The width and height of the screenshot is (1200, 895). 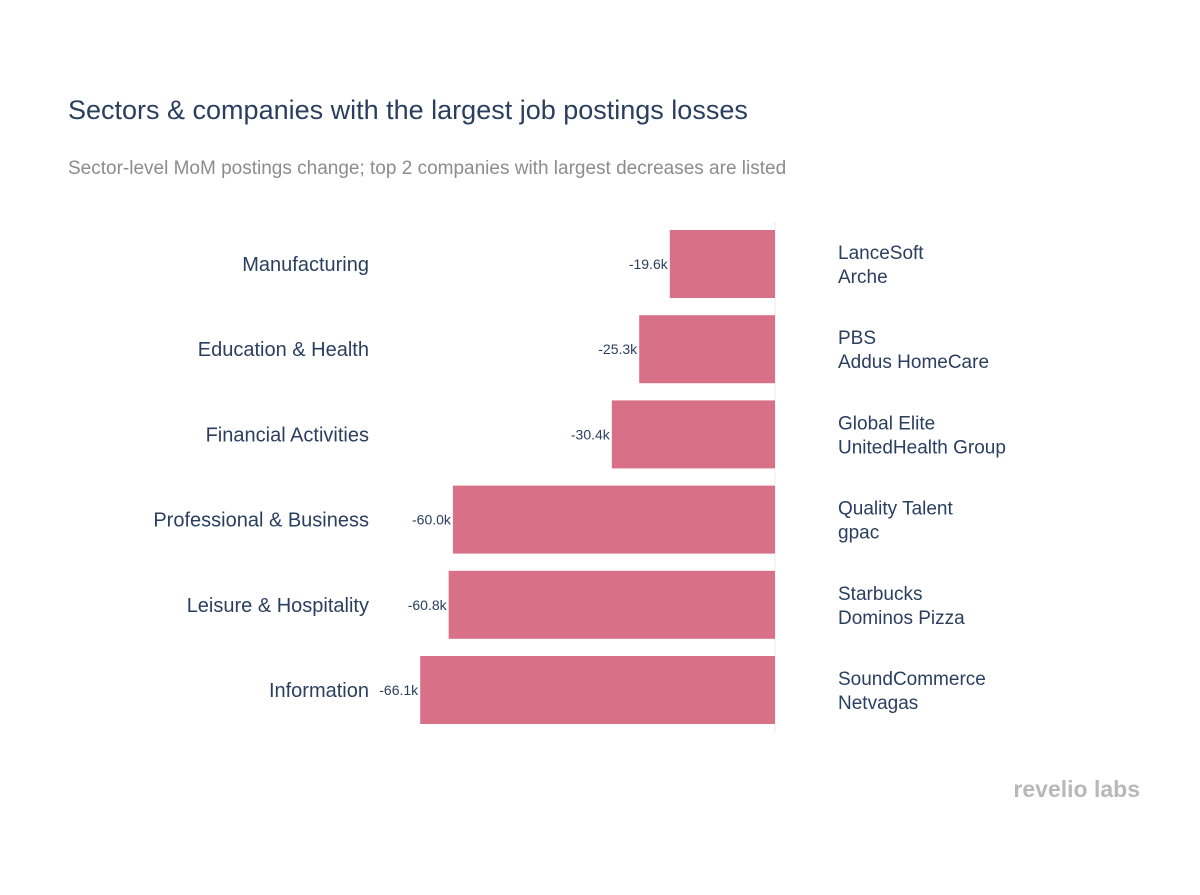 I want to click on company-label: Global Elite, so click(x=886, y=423).